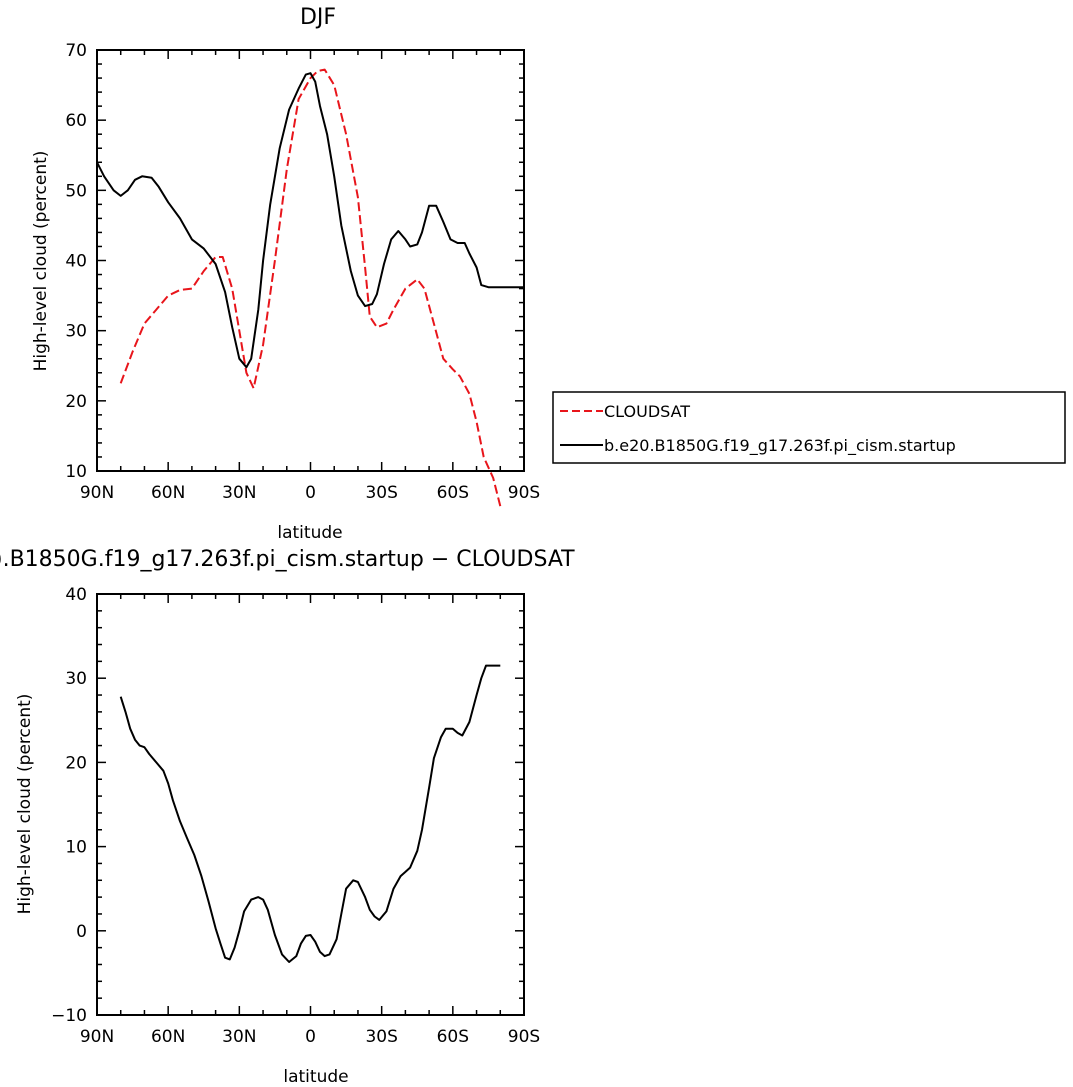  What do you see at coordinates (239, 1037) in the screenshot?
I see `bottom-x-tick-label: 30N` at bounding box center [239, 1037].